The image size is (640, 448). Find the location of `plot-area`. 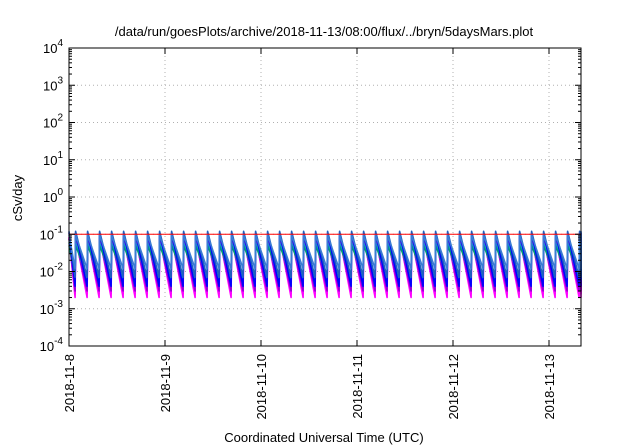

plot-area is located at coordinates (325, 264).